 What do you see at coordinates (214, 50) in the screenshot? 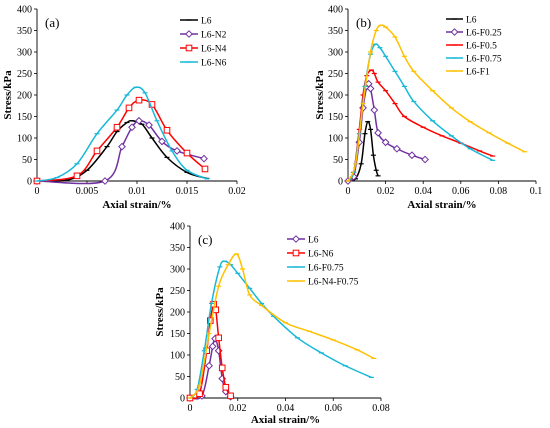
I see `legend-entry: L6-N4` at bounding box center [214, 50].